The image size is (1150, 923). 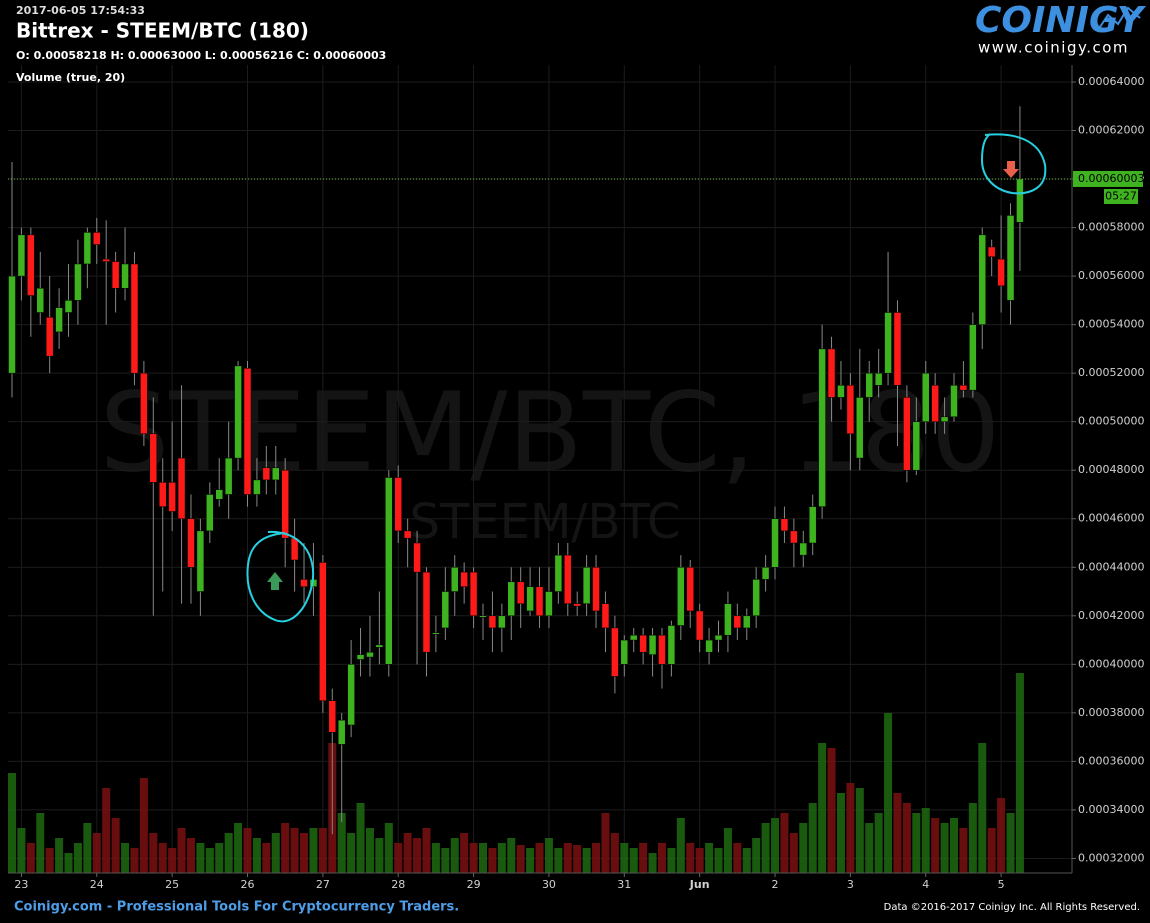 What do you see at coordinates (925, 884) in the screenshot?
I see `x-tick-label: 4` at bounding box center [925, 884].